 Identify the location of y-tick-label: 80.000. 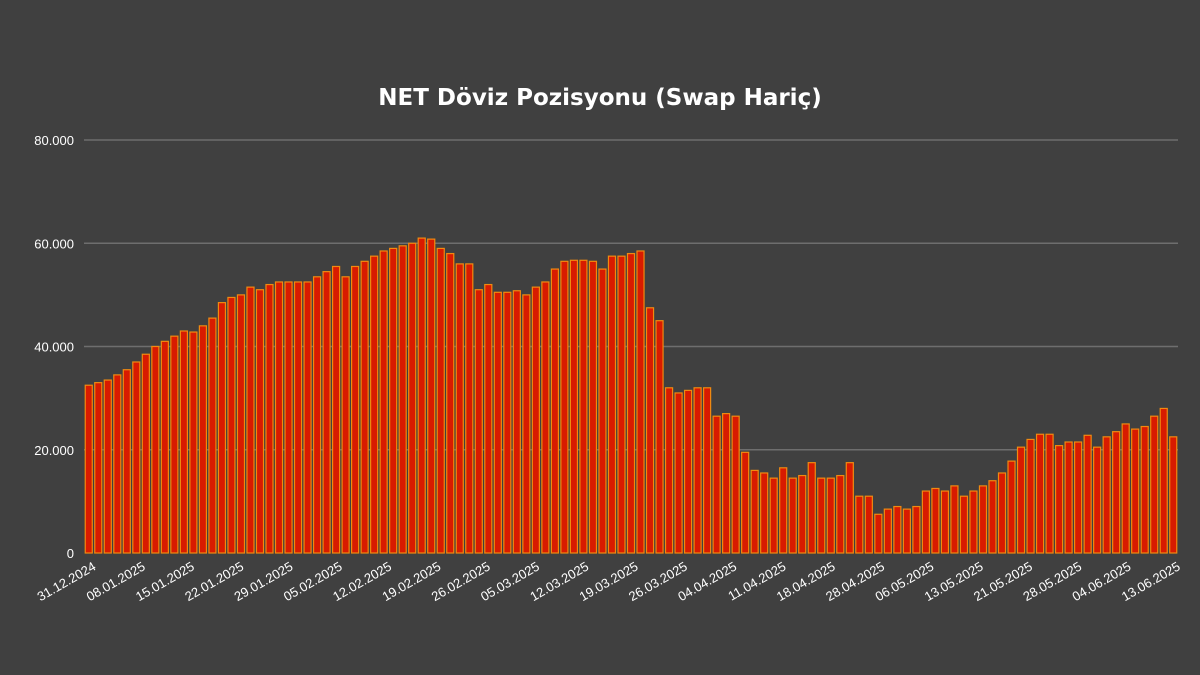
(54, 140).